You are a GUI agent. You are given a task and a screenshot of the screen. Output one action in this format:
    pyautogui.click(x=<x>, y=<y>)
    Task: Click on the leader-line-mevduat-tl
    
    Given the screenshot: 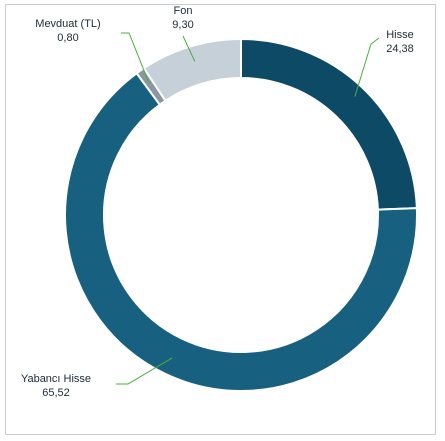 What is the action you would take?
    pyautogui.click(x=135, y=58)
    